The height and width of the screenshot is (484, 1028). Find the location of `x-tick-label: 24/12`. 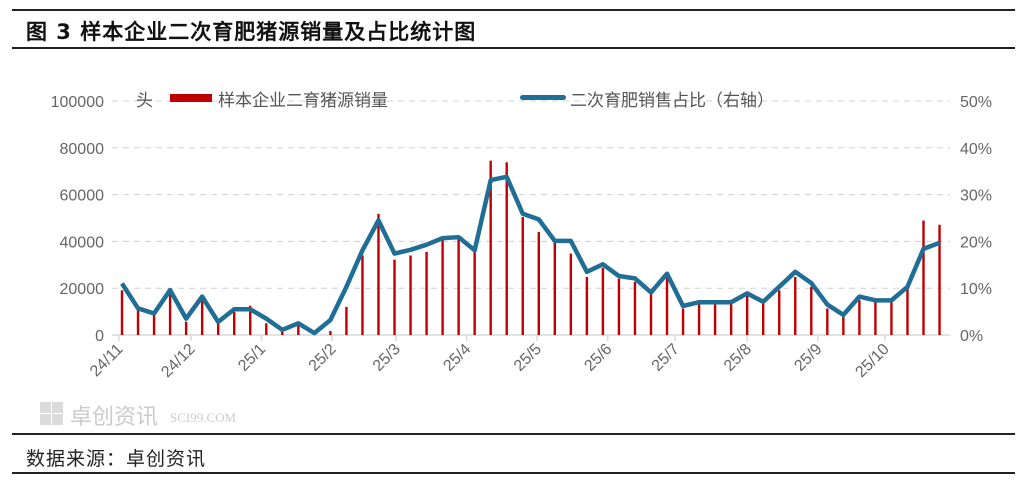

x-tick-label: 24/12 is located at coordinates (178, 361).